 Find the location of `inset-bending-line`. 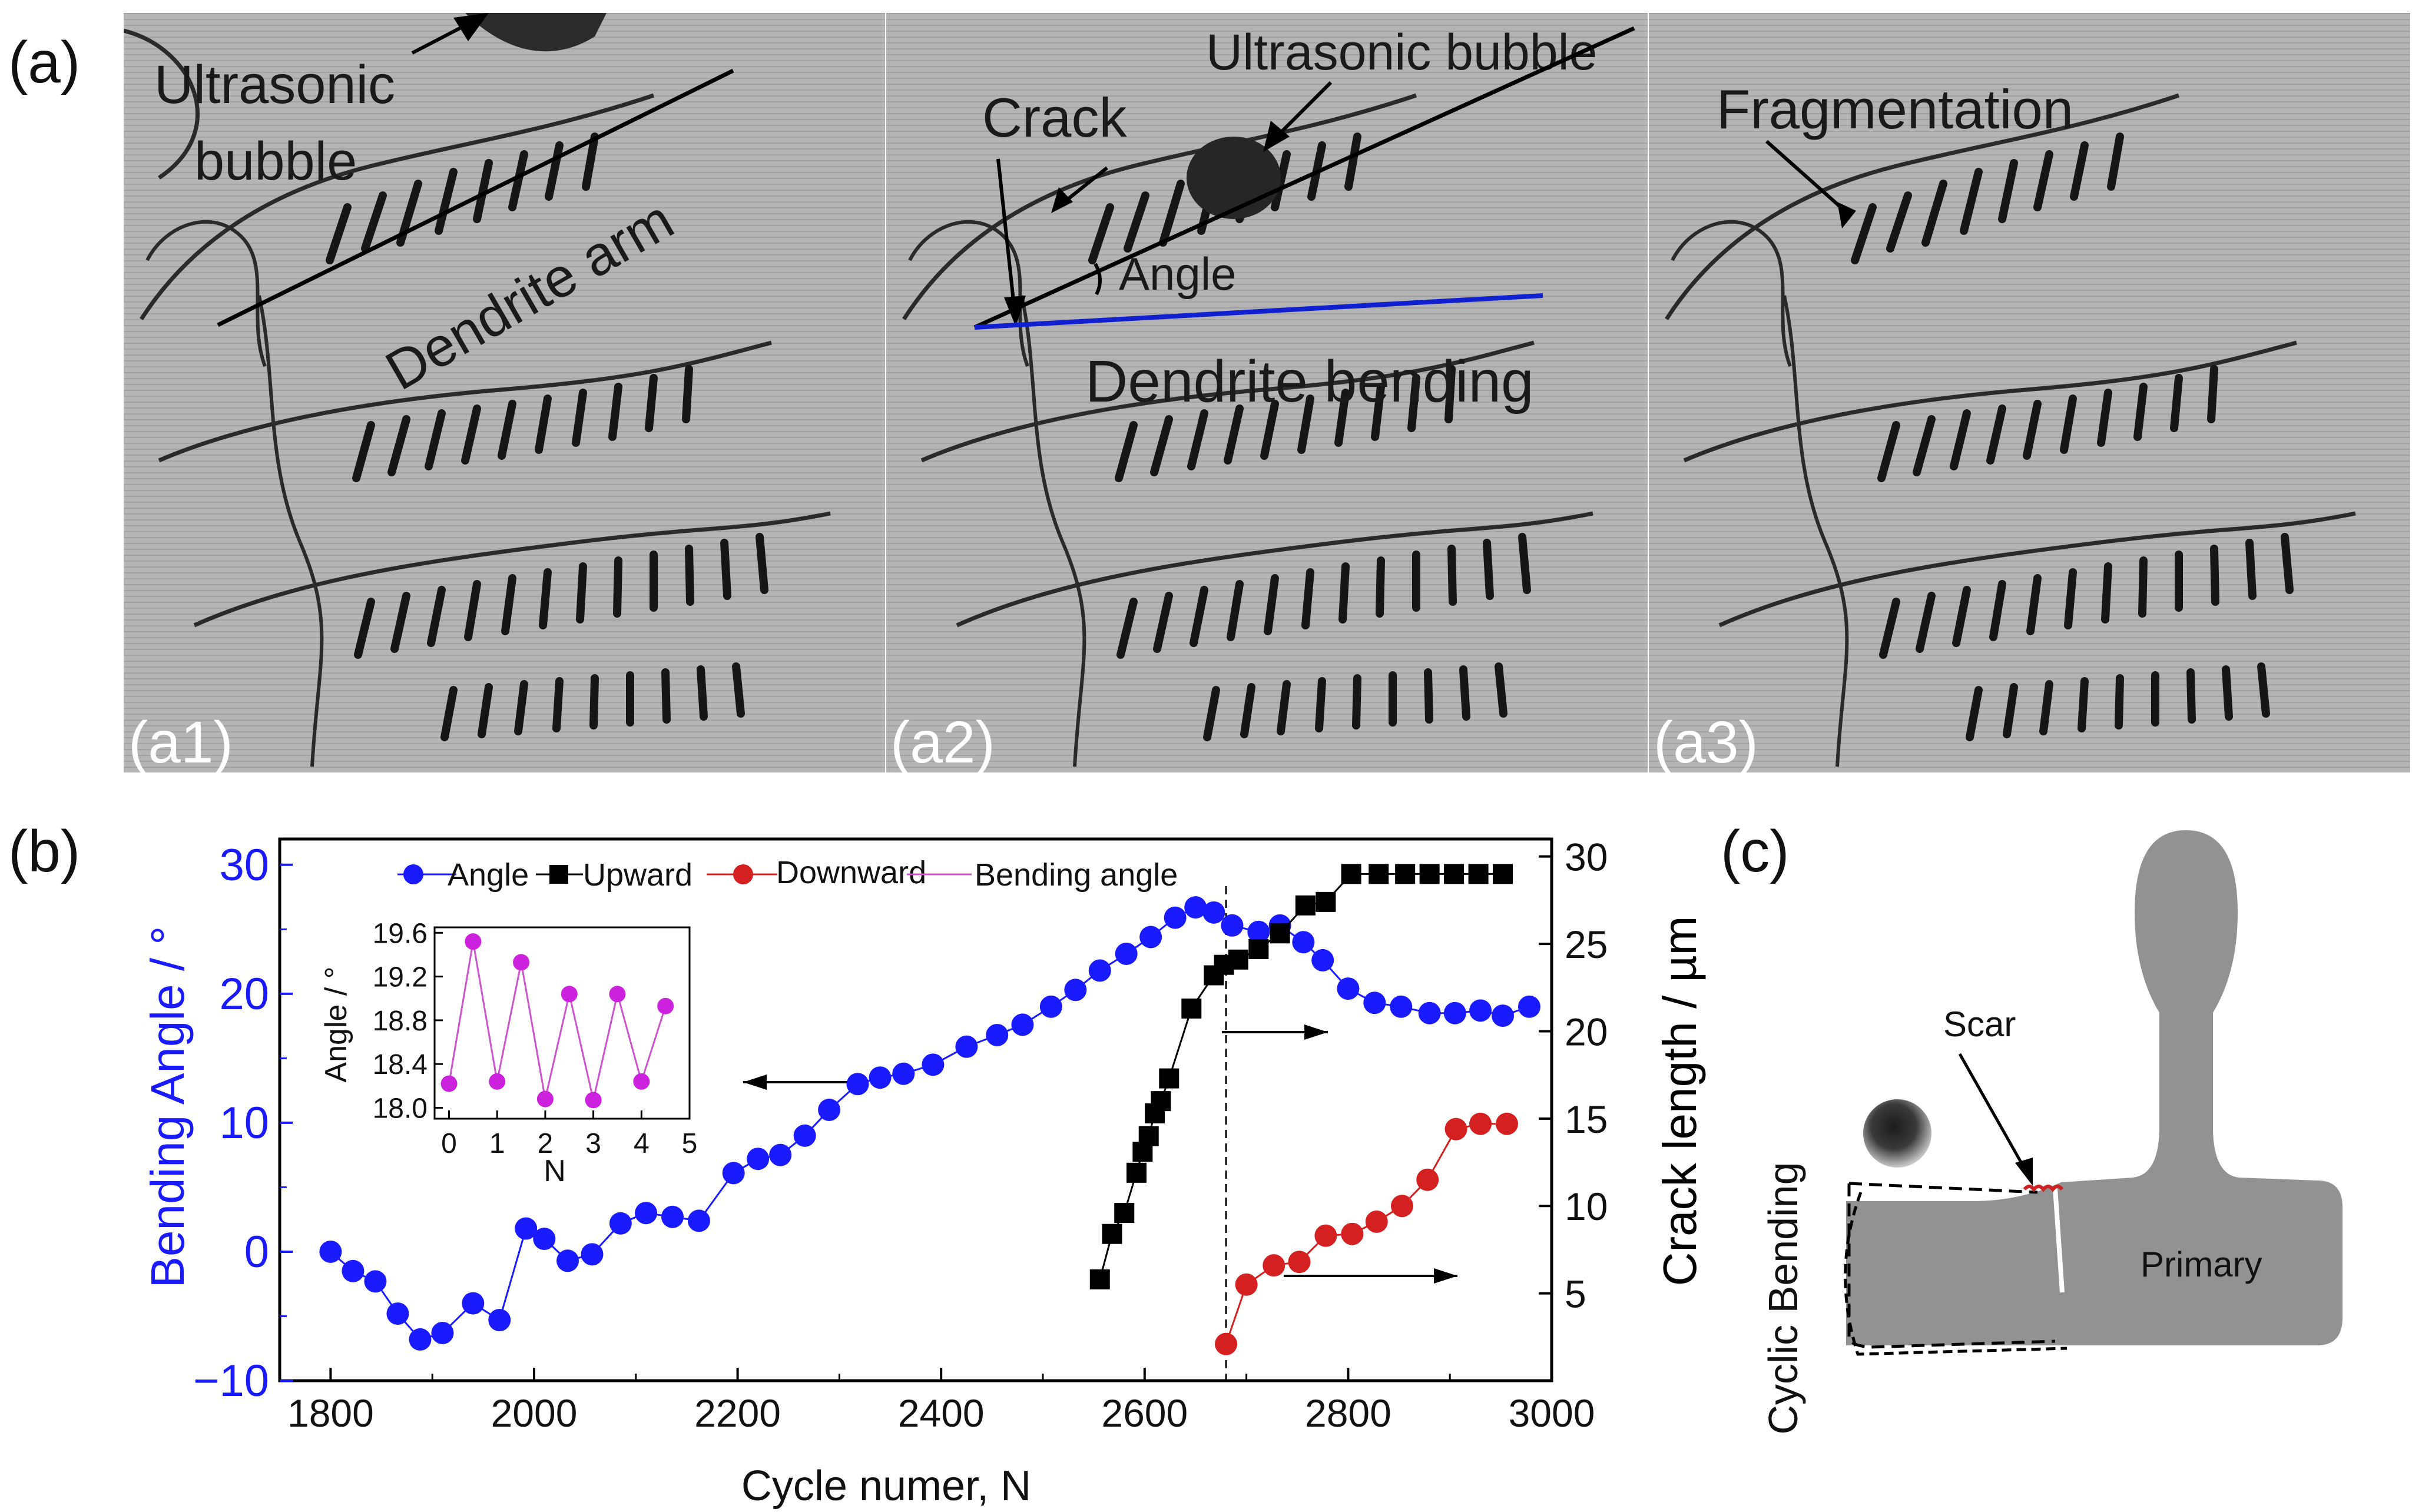

inset-bending-line is located at coordinates (557, 1020).